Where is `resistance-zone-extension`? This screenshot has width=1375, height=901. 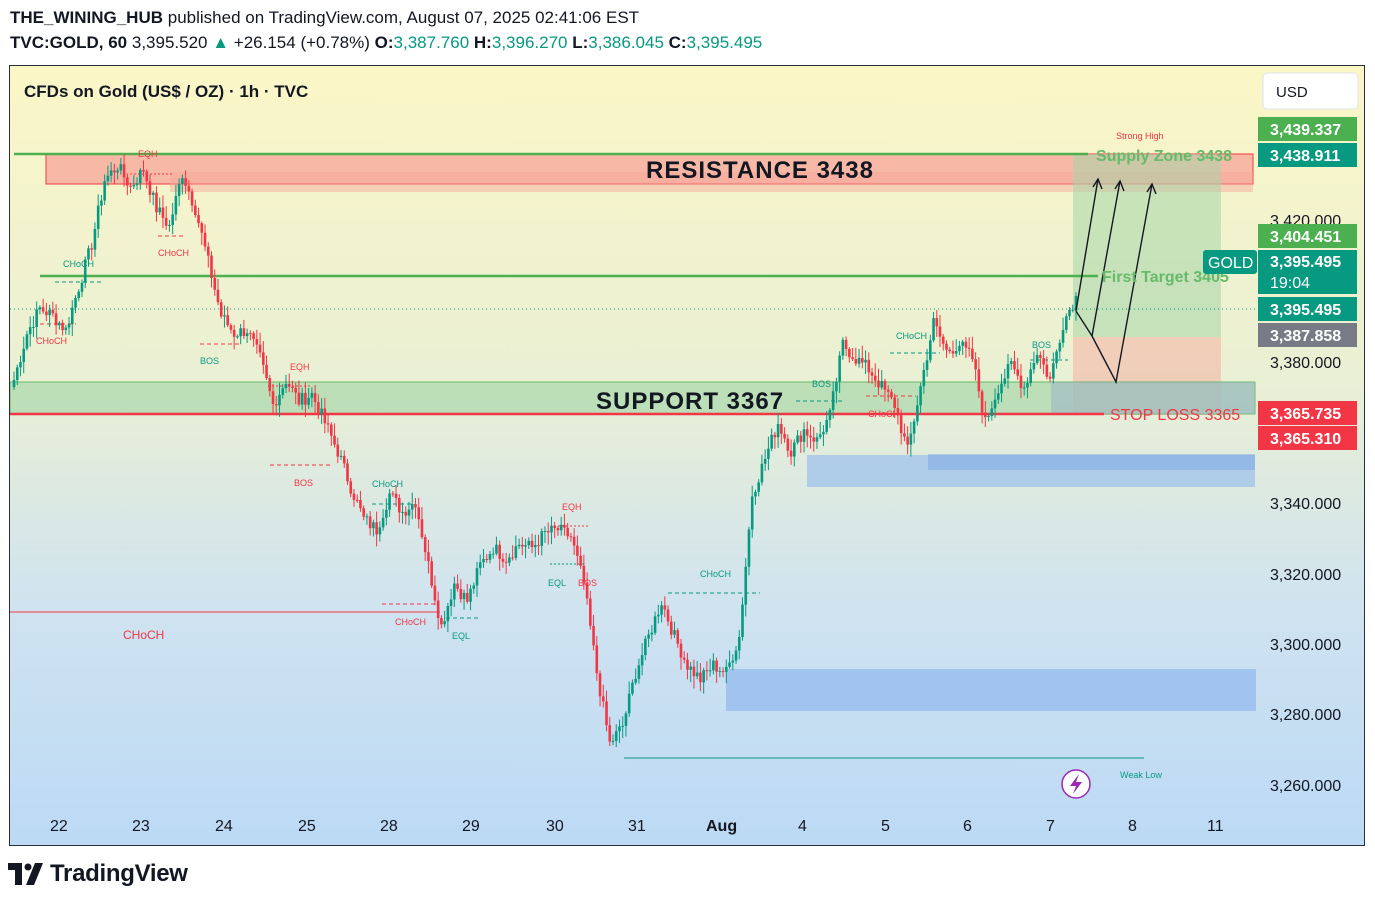
resistance-zone-extension is located at coordinates (711, 182).